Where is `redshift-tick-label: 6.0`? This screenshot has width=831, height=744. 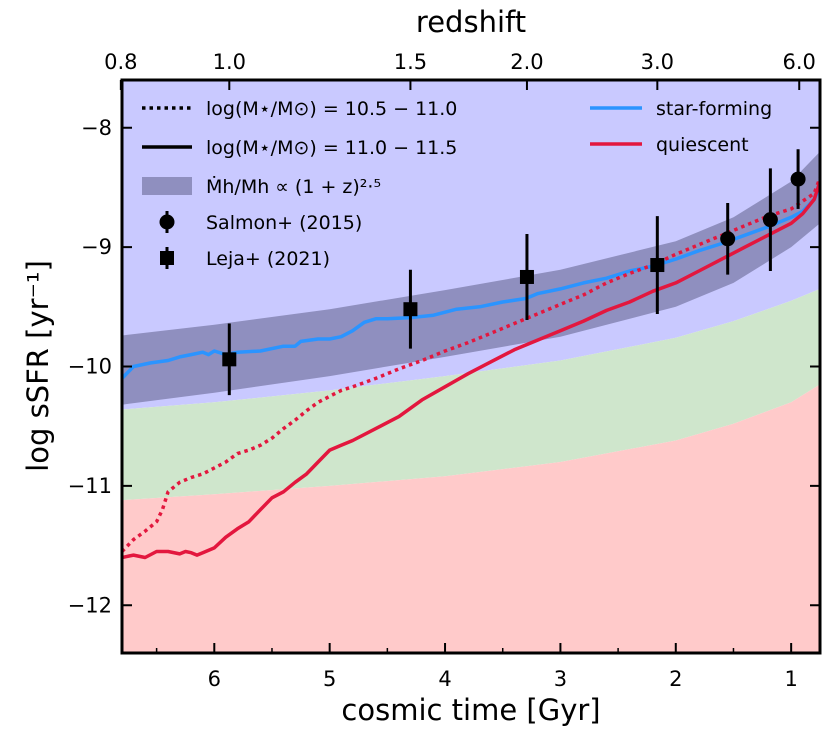
redshift-tick-label: 6.0 is located at coordinates (799, 62).